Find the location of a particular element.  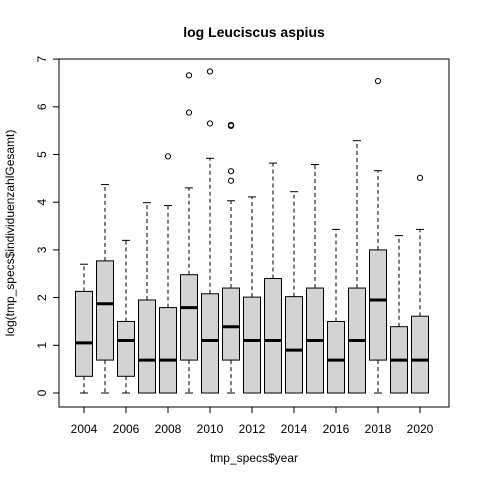

x-tick-label: 2010 is located at coordinates (210, 429).